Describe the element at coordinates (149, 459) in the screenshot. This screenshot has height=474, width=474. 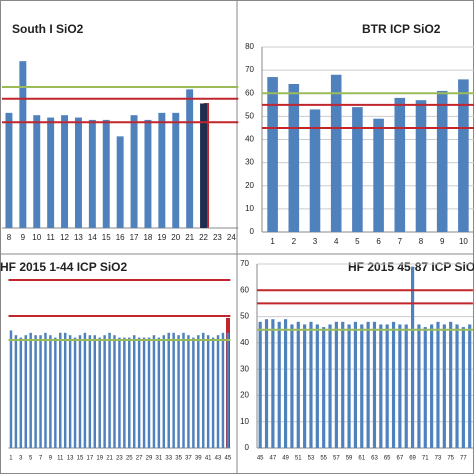
I see `x-tick-label: 29` at that location.